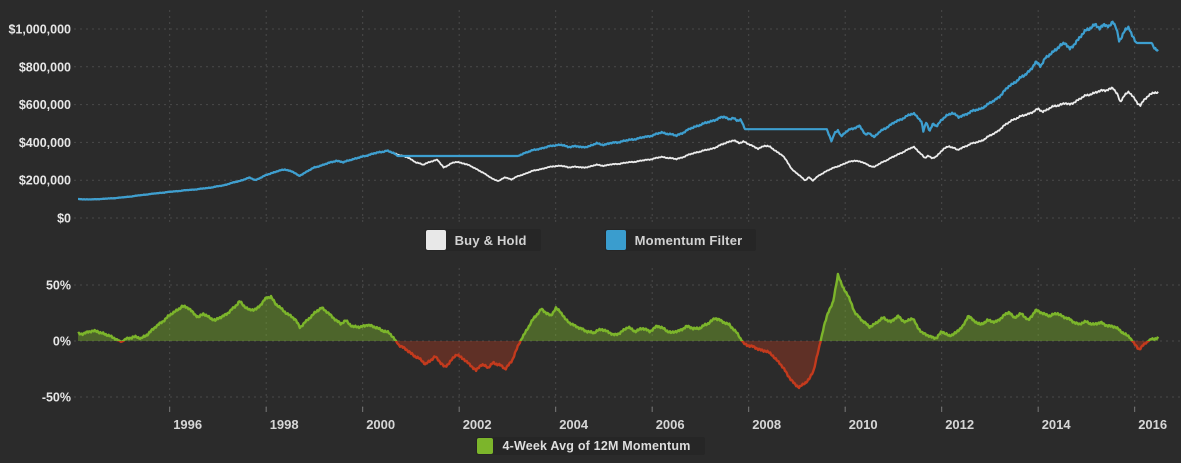  Describe the element at coordinates (490, 240) in the screenshot. I see `legend-label-buy-hold: Buy & Hold` at that location.